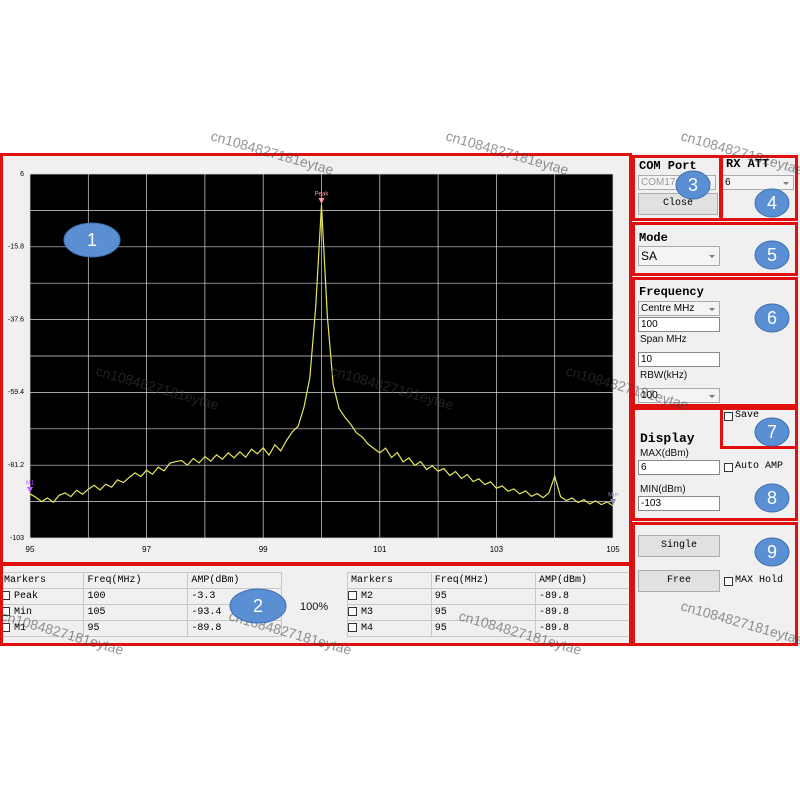 This screenshot has height=800, width=800. I want to click on com-port-title: COM Port, so click(668, 166).